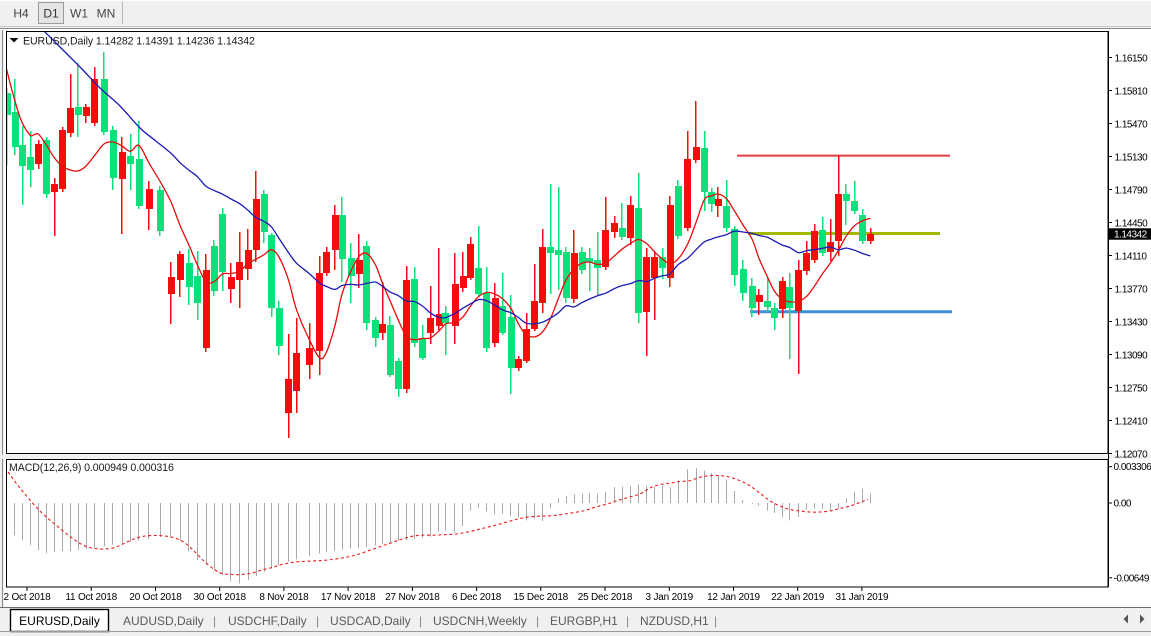  I want to click on svg-text: USDCNH,Weekly, so click(480, 621).